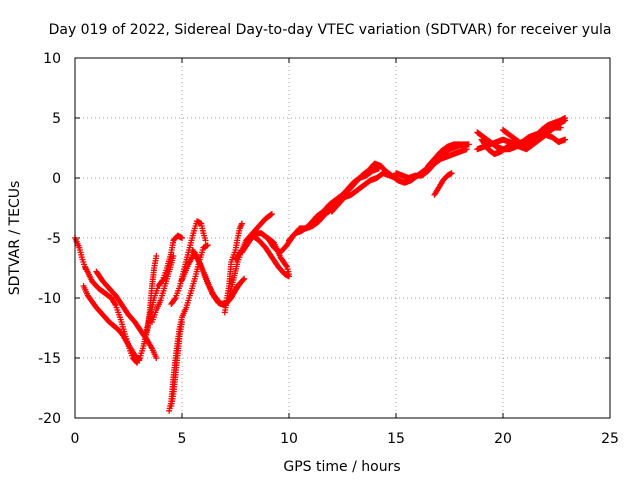 The image size is (640, 480). Describe the element at coordinates (610, 439) in the screenshot. I see `x-tick-label: 25` at that location.